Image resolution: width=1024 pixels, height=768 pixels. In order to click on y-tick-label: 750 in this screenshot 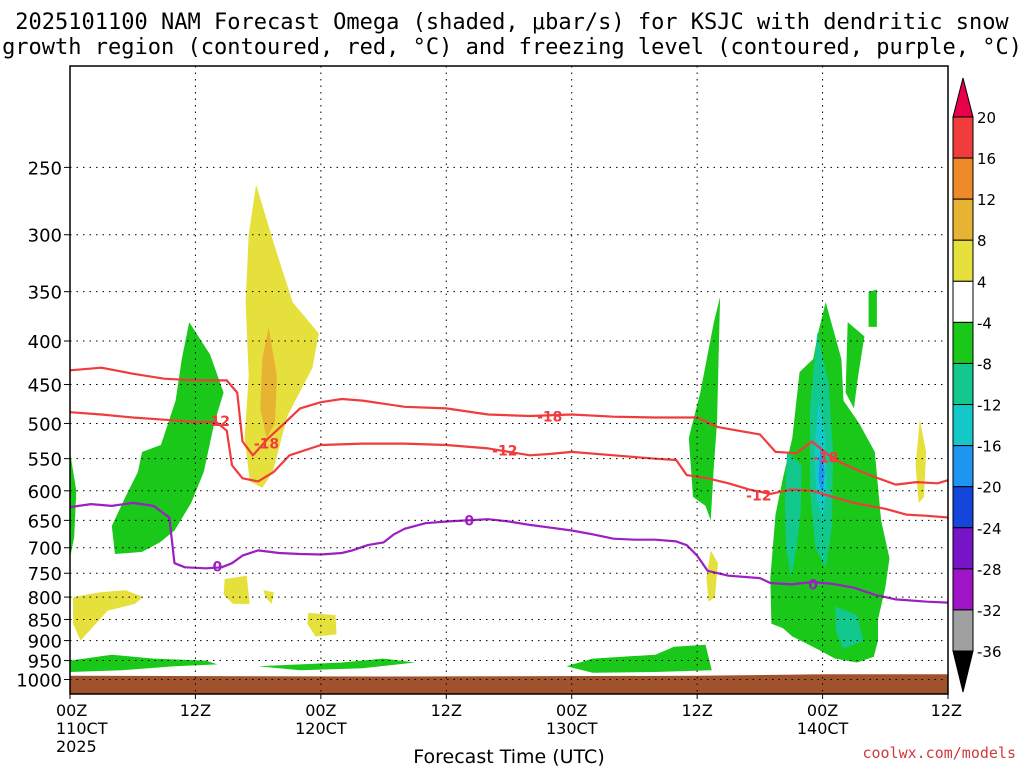, I will do `click(45, 574)`.